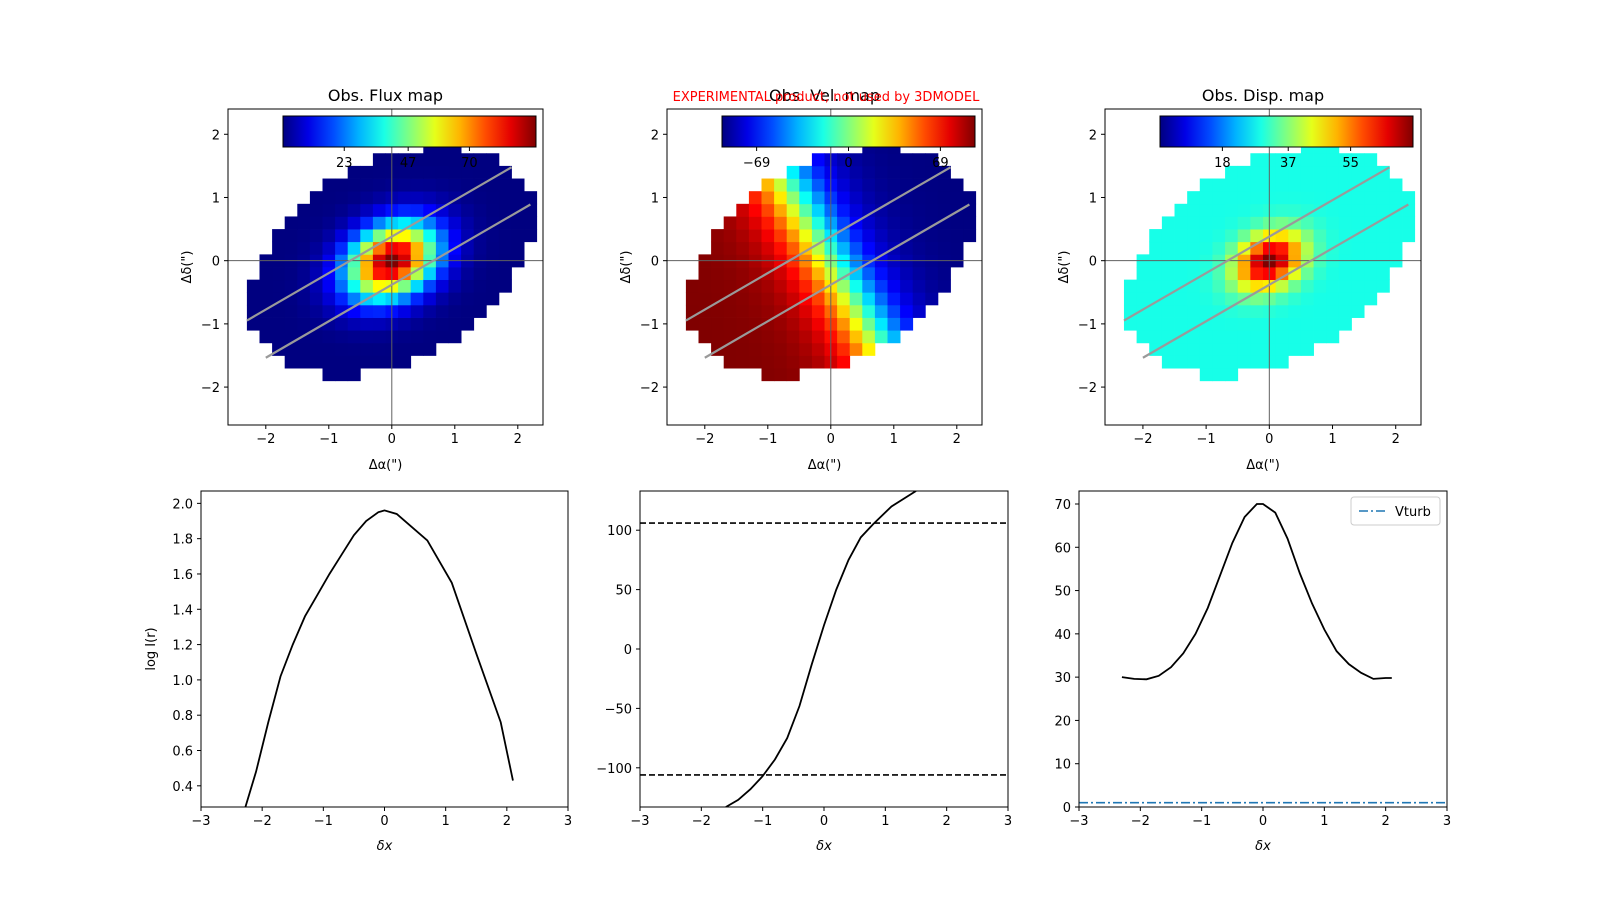  Describe the element at coordinates (1447, 821) in the screenshot. I see `x-tick-label: 3` at that location.